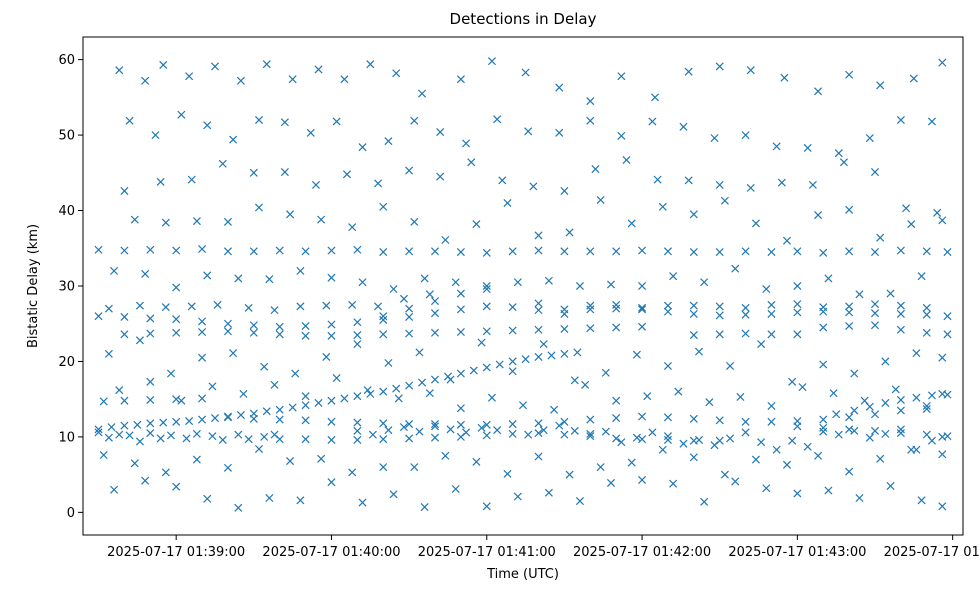 Image resolution: width=979 pixels, height=590 pixels. I want to click on y-tick-label: 60, so click(66, 60).